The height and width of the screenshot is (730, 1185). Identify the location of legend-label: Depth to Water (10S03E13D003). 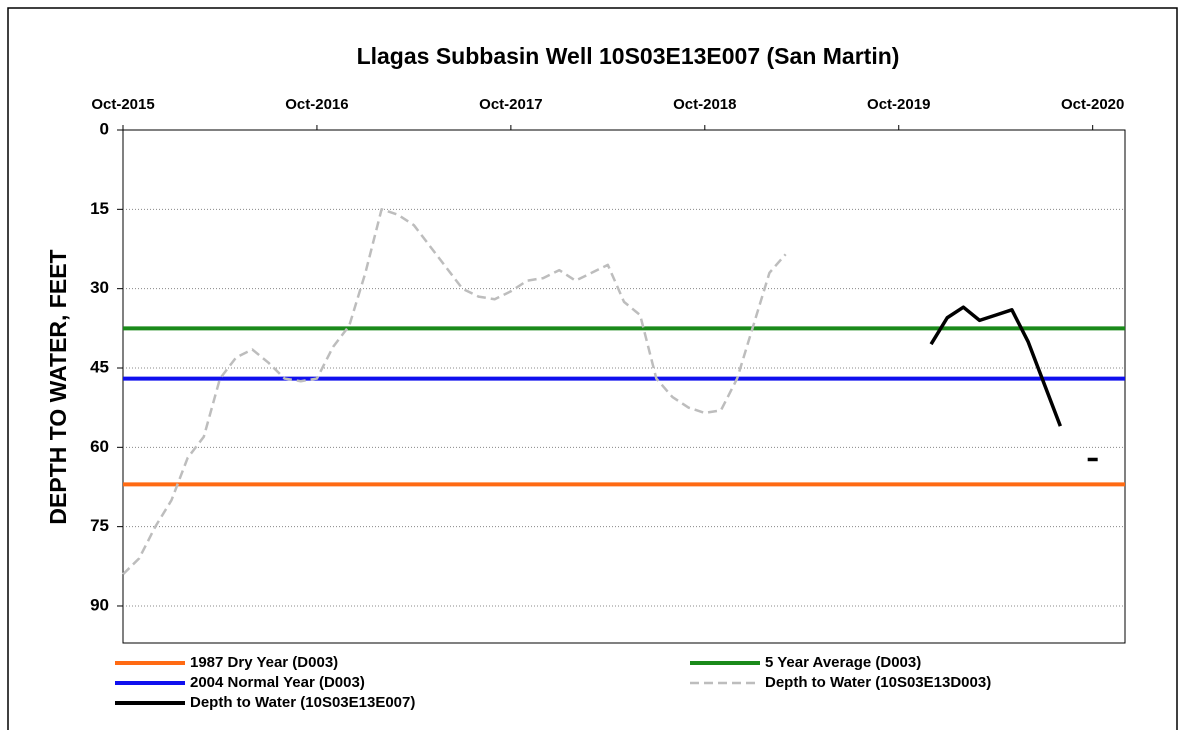
(878, 682).